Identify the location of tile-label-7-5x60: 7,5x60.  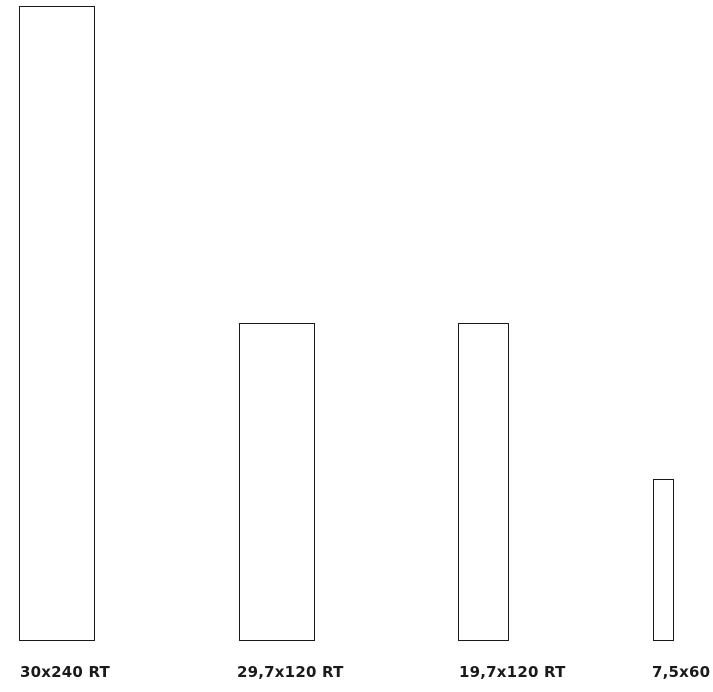
(681, 672).